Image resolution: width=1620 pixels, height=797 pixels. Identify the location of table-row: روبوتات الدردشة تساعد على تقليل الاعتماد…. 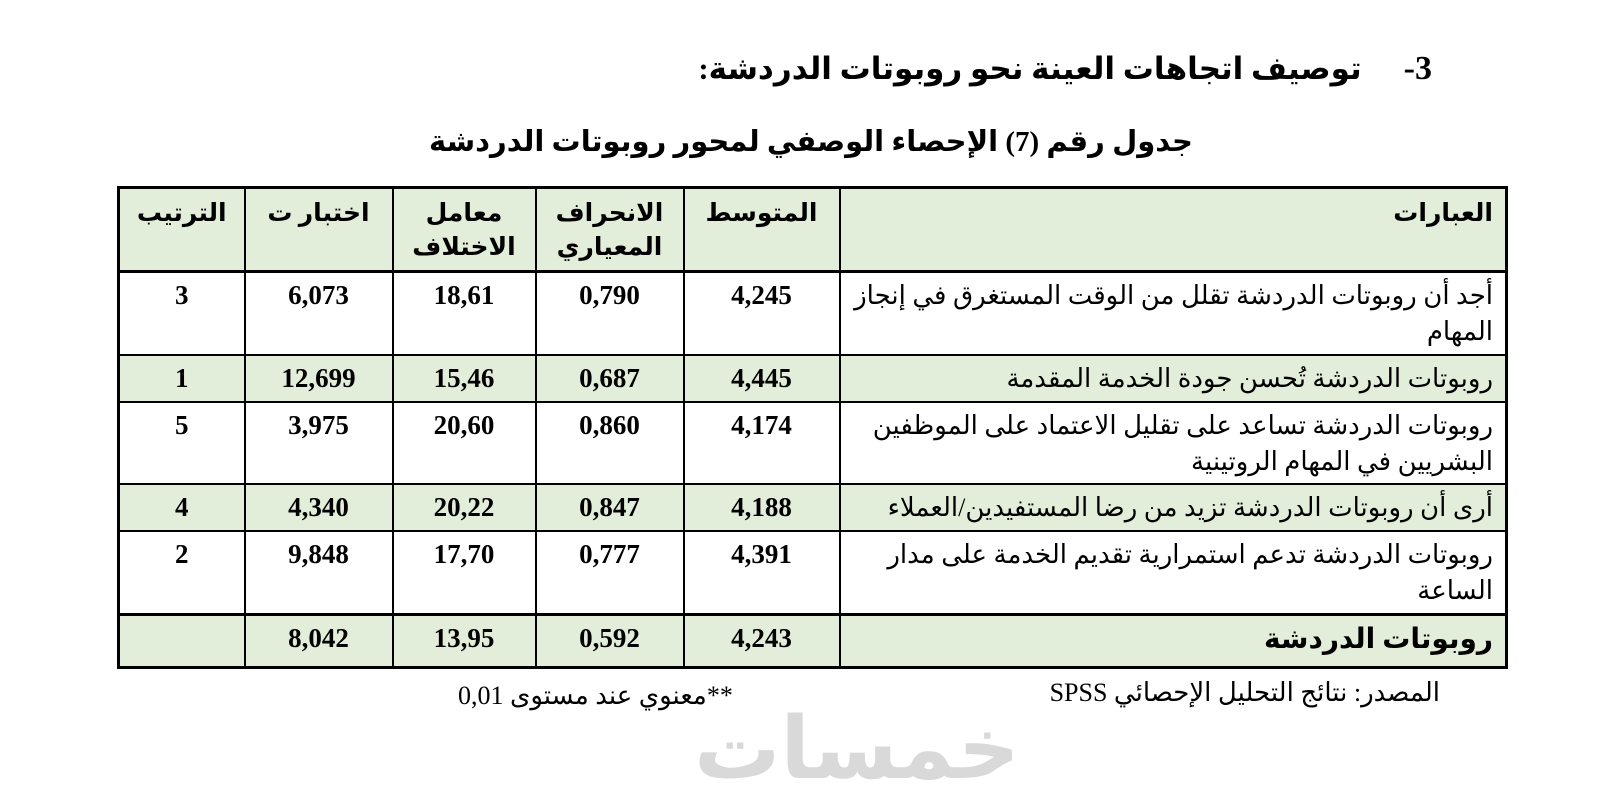
(812, 443).